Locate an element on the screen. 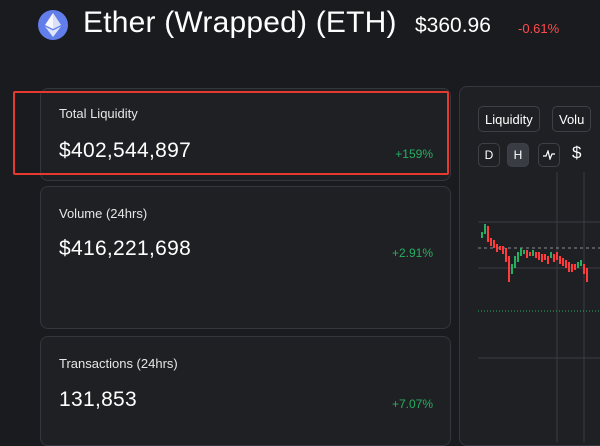 The height and width of the screenshot is (446, 600). price-chart is located at coordinates (539, 307).